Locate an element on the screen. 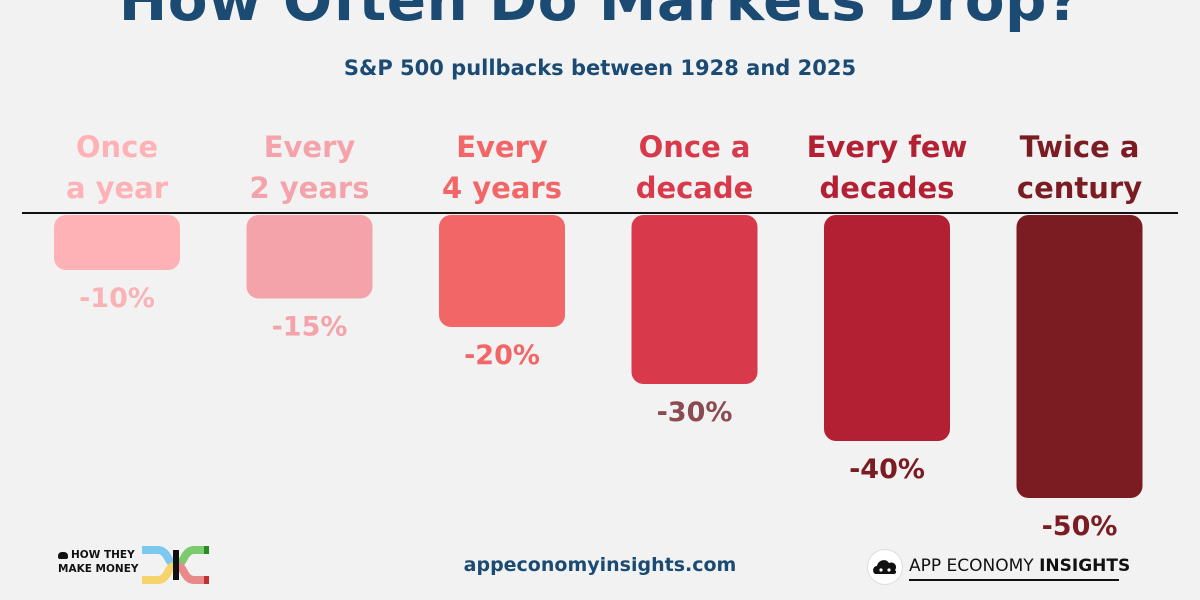 The width and height of the screenshot is (1200, 600). category-label-4-line-2: decade is located at coordinates (695, 188).